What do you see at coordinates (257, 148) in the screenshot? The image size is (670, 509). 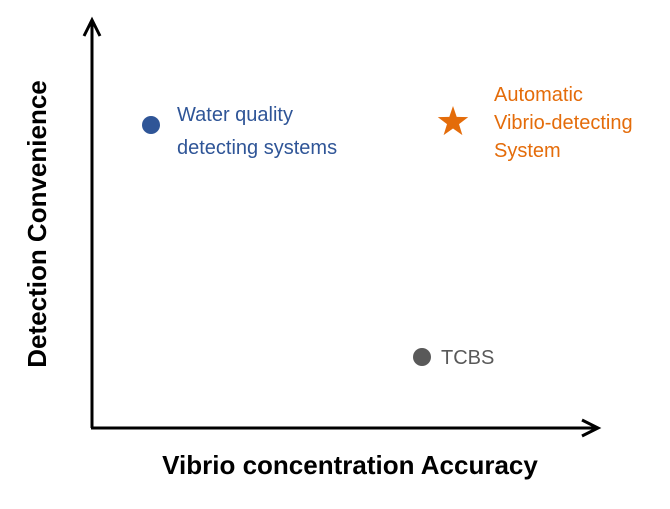 I see `water-quality-label-line2: detecting systems` at bounding box center [257, 148].